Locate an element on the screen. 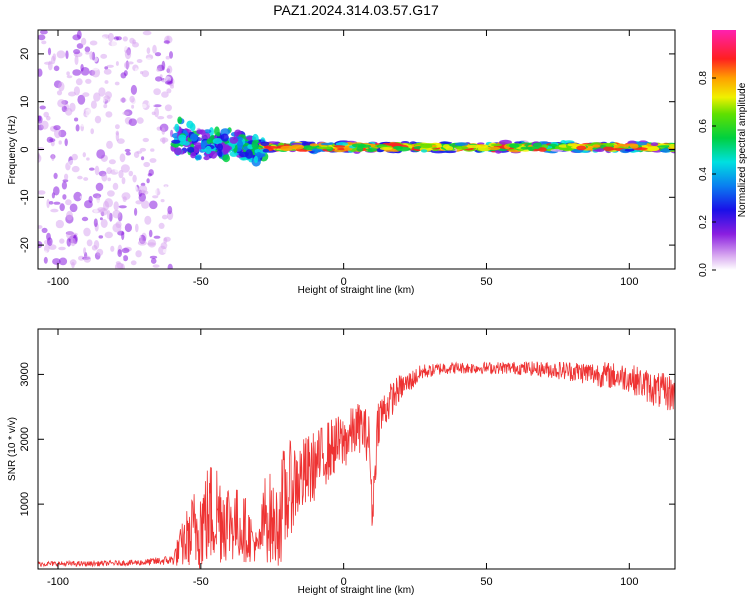 The width and height of the screenshot is (750, 600). x-tick-label: -50 is located at coordinates (201, 582).